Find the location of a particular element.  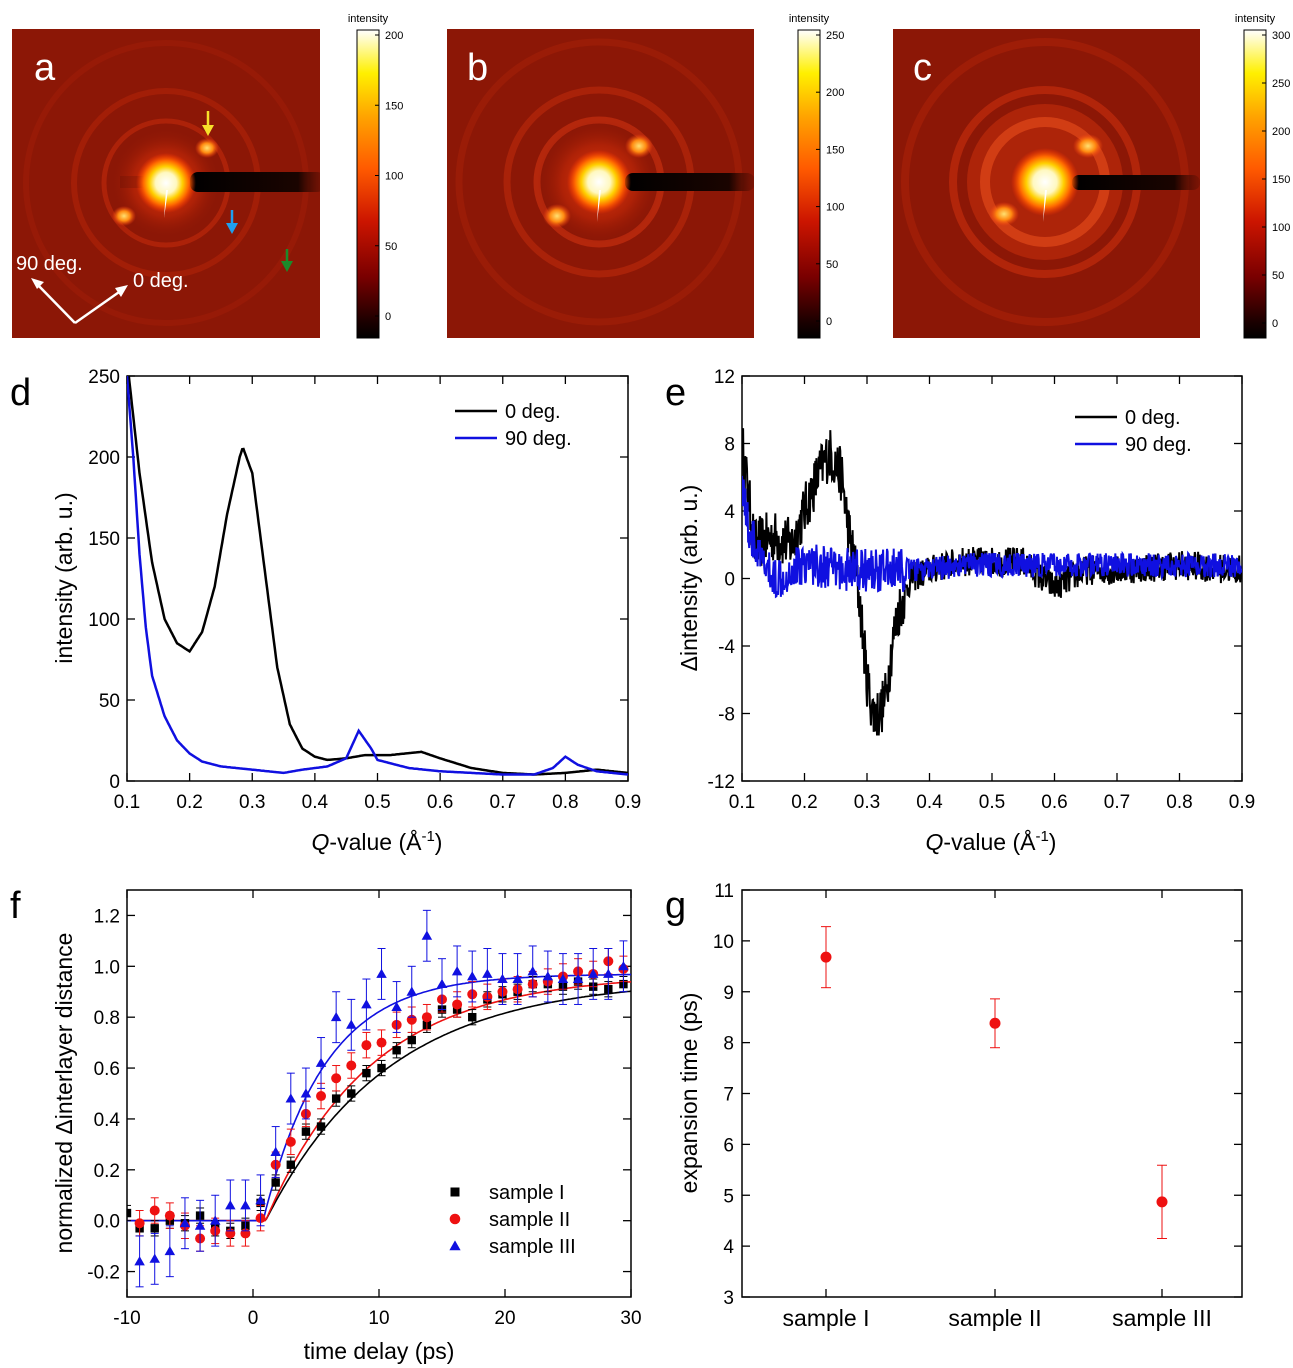

legend-label: sample I is located at coordinates (527, 1193).